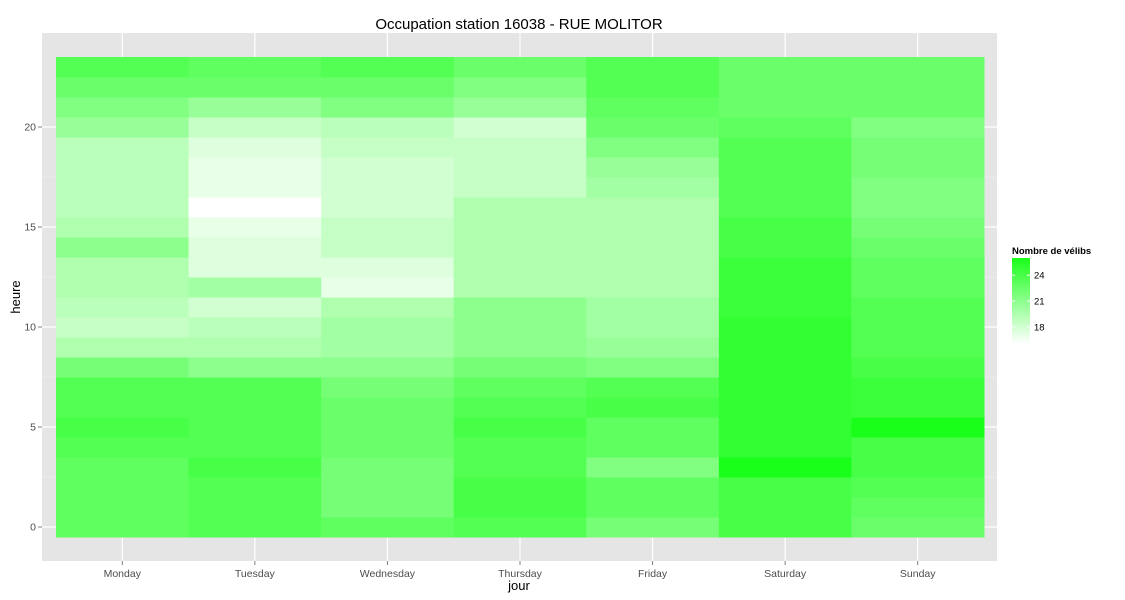  I want to click on y-tick-label: 15, so click(30, 228).